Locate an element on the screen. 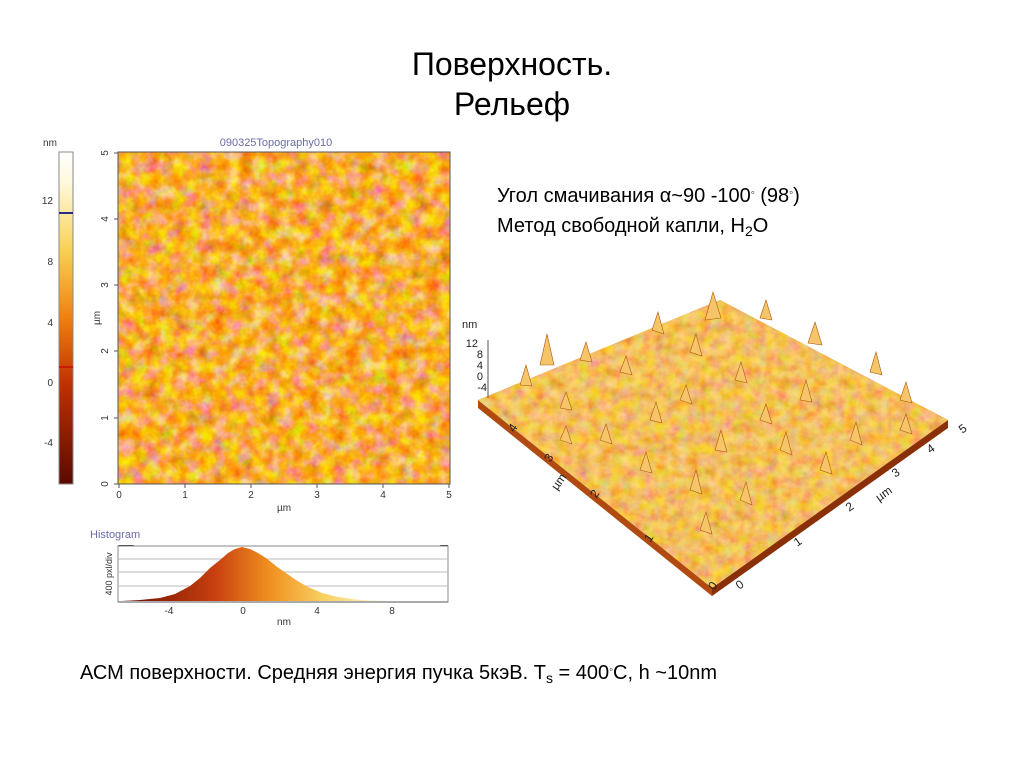 This screenshot has width=1024, height=768. y-tick: 2 is located at coordinates (105, 351).